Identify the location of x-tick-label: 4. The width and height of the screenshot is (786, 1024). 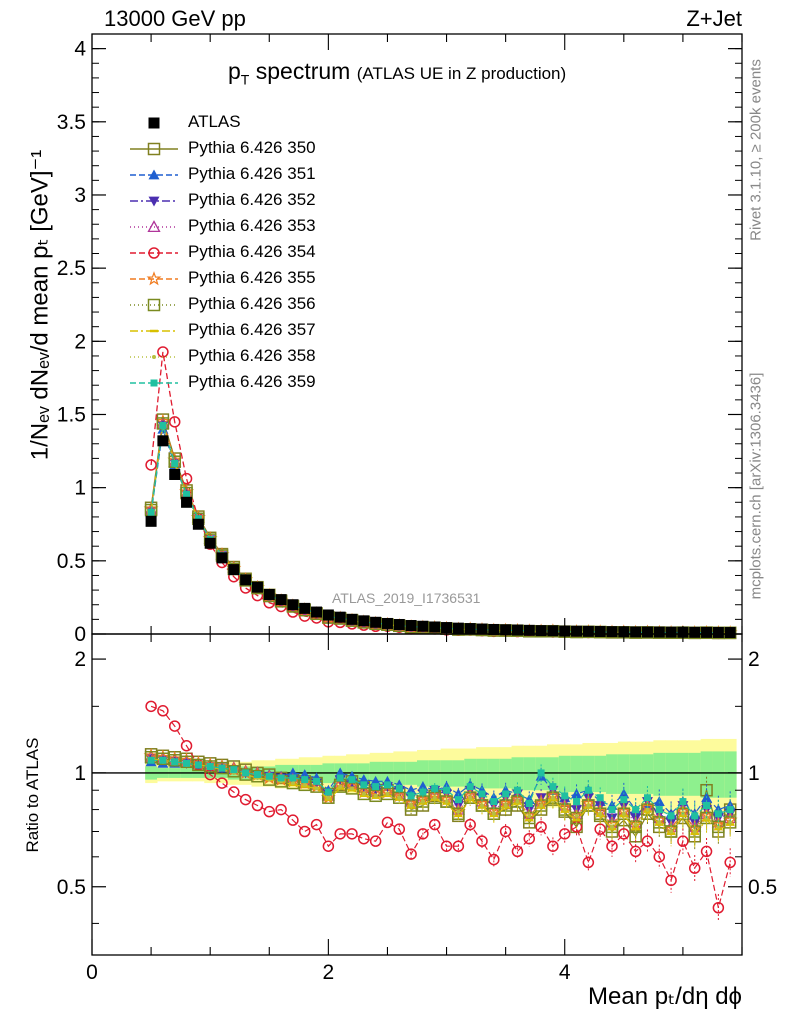
(565, 972).